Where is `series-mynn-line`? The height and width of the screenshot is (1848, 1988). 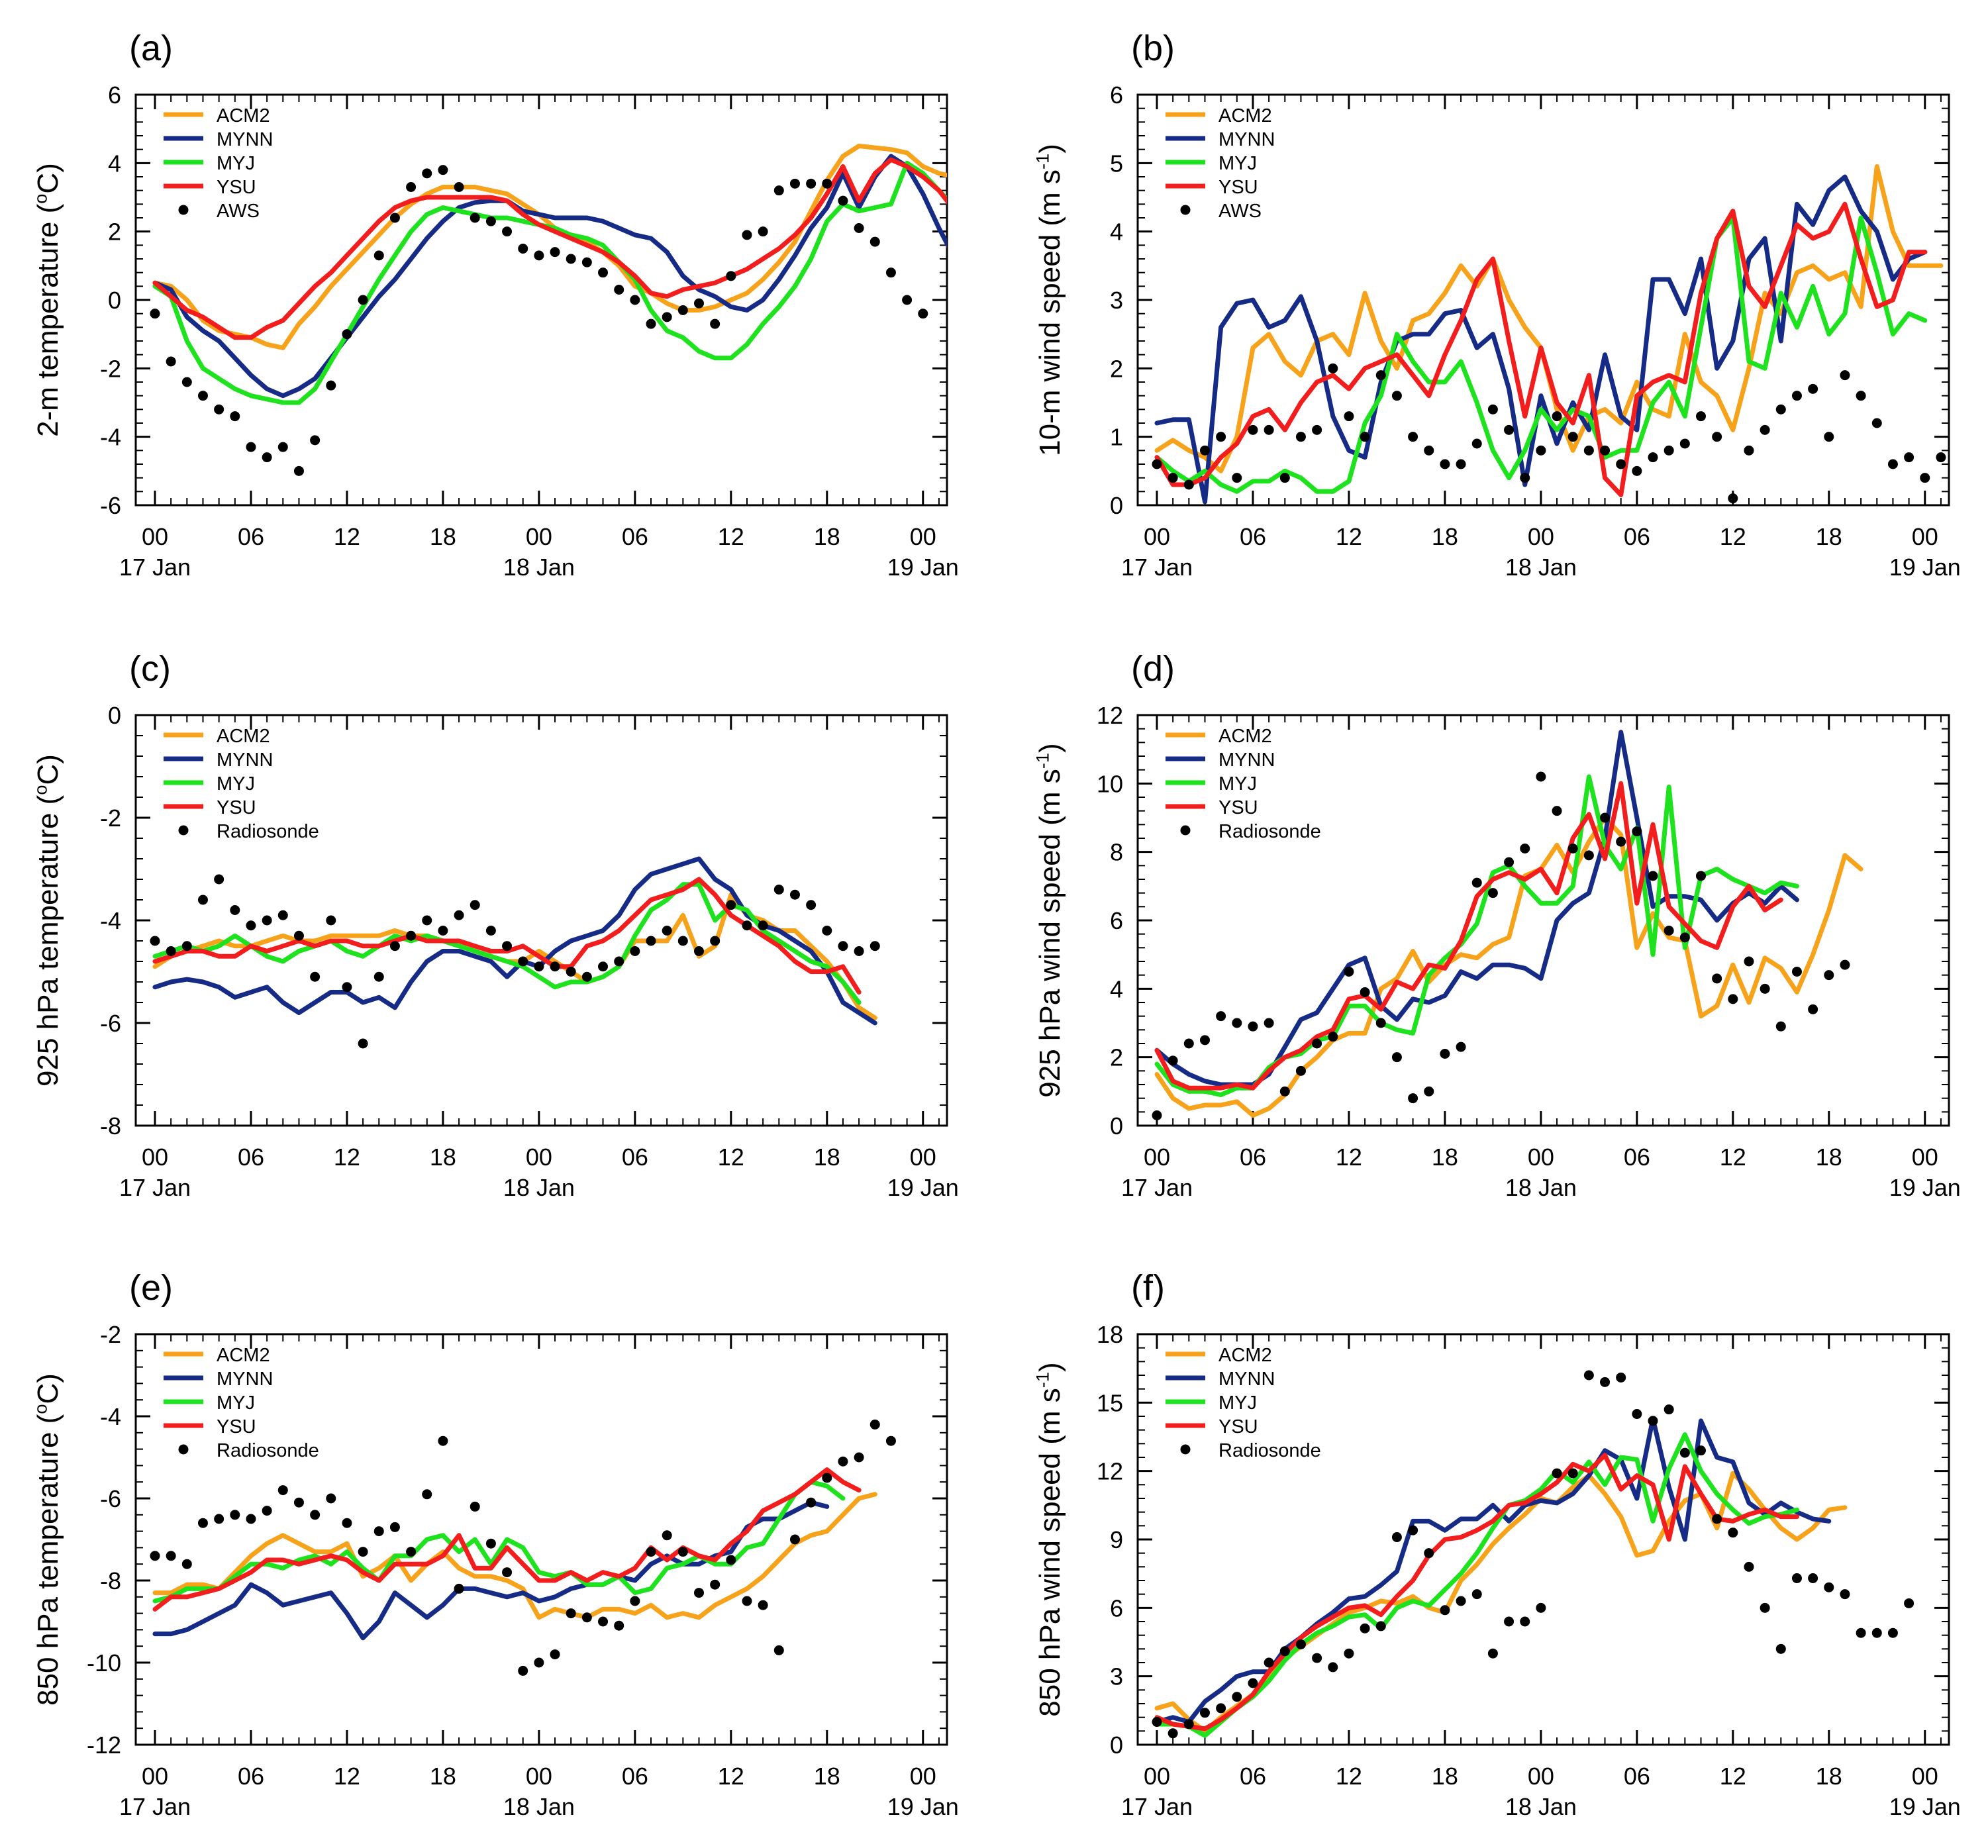
series-mynn-line is located at coordinates (1493, 1570).